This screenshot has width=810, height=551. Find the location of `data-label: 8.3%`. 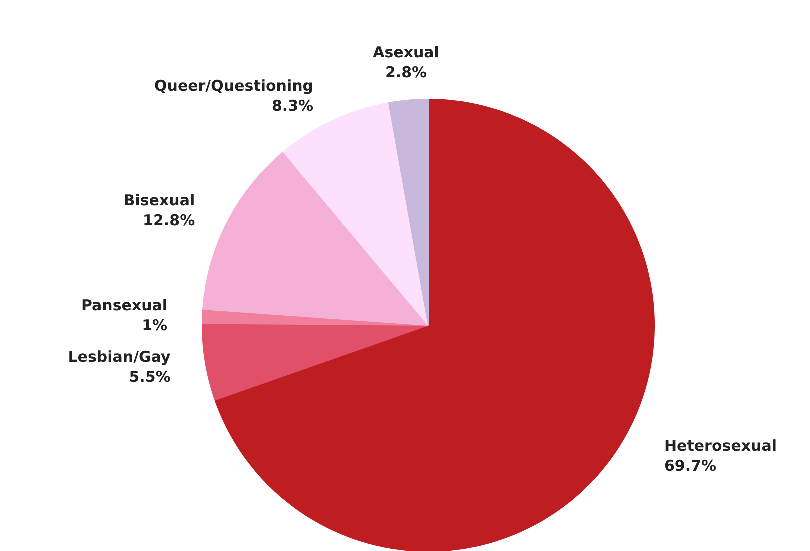

data-label: 8.3% is located at coordinates (293, 106).